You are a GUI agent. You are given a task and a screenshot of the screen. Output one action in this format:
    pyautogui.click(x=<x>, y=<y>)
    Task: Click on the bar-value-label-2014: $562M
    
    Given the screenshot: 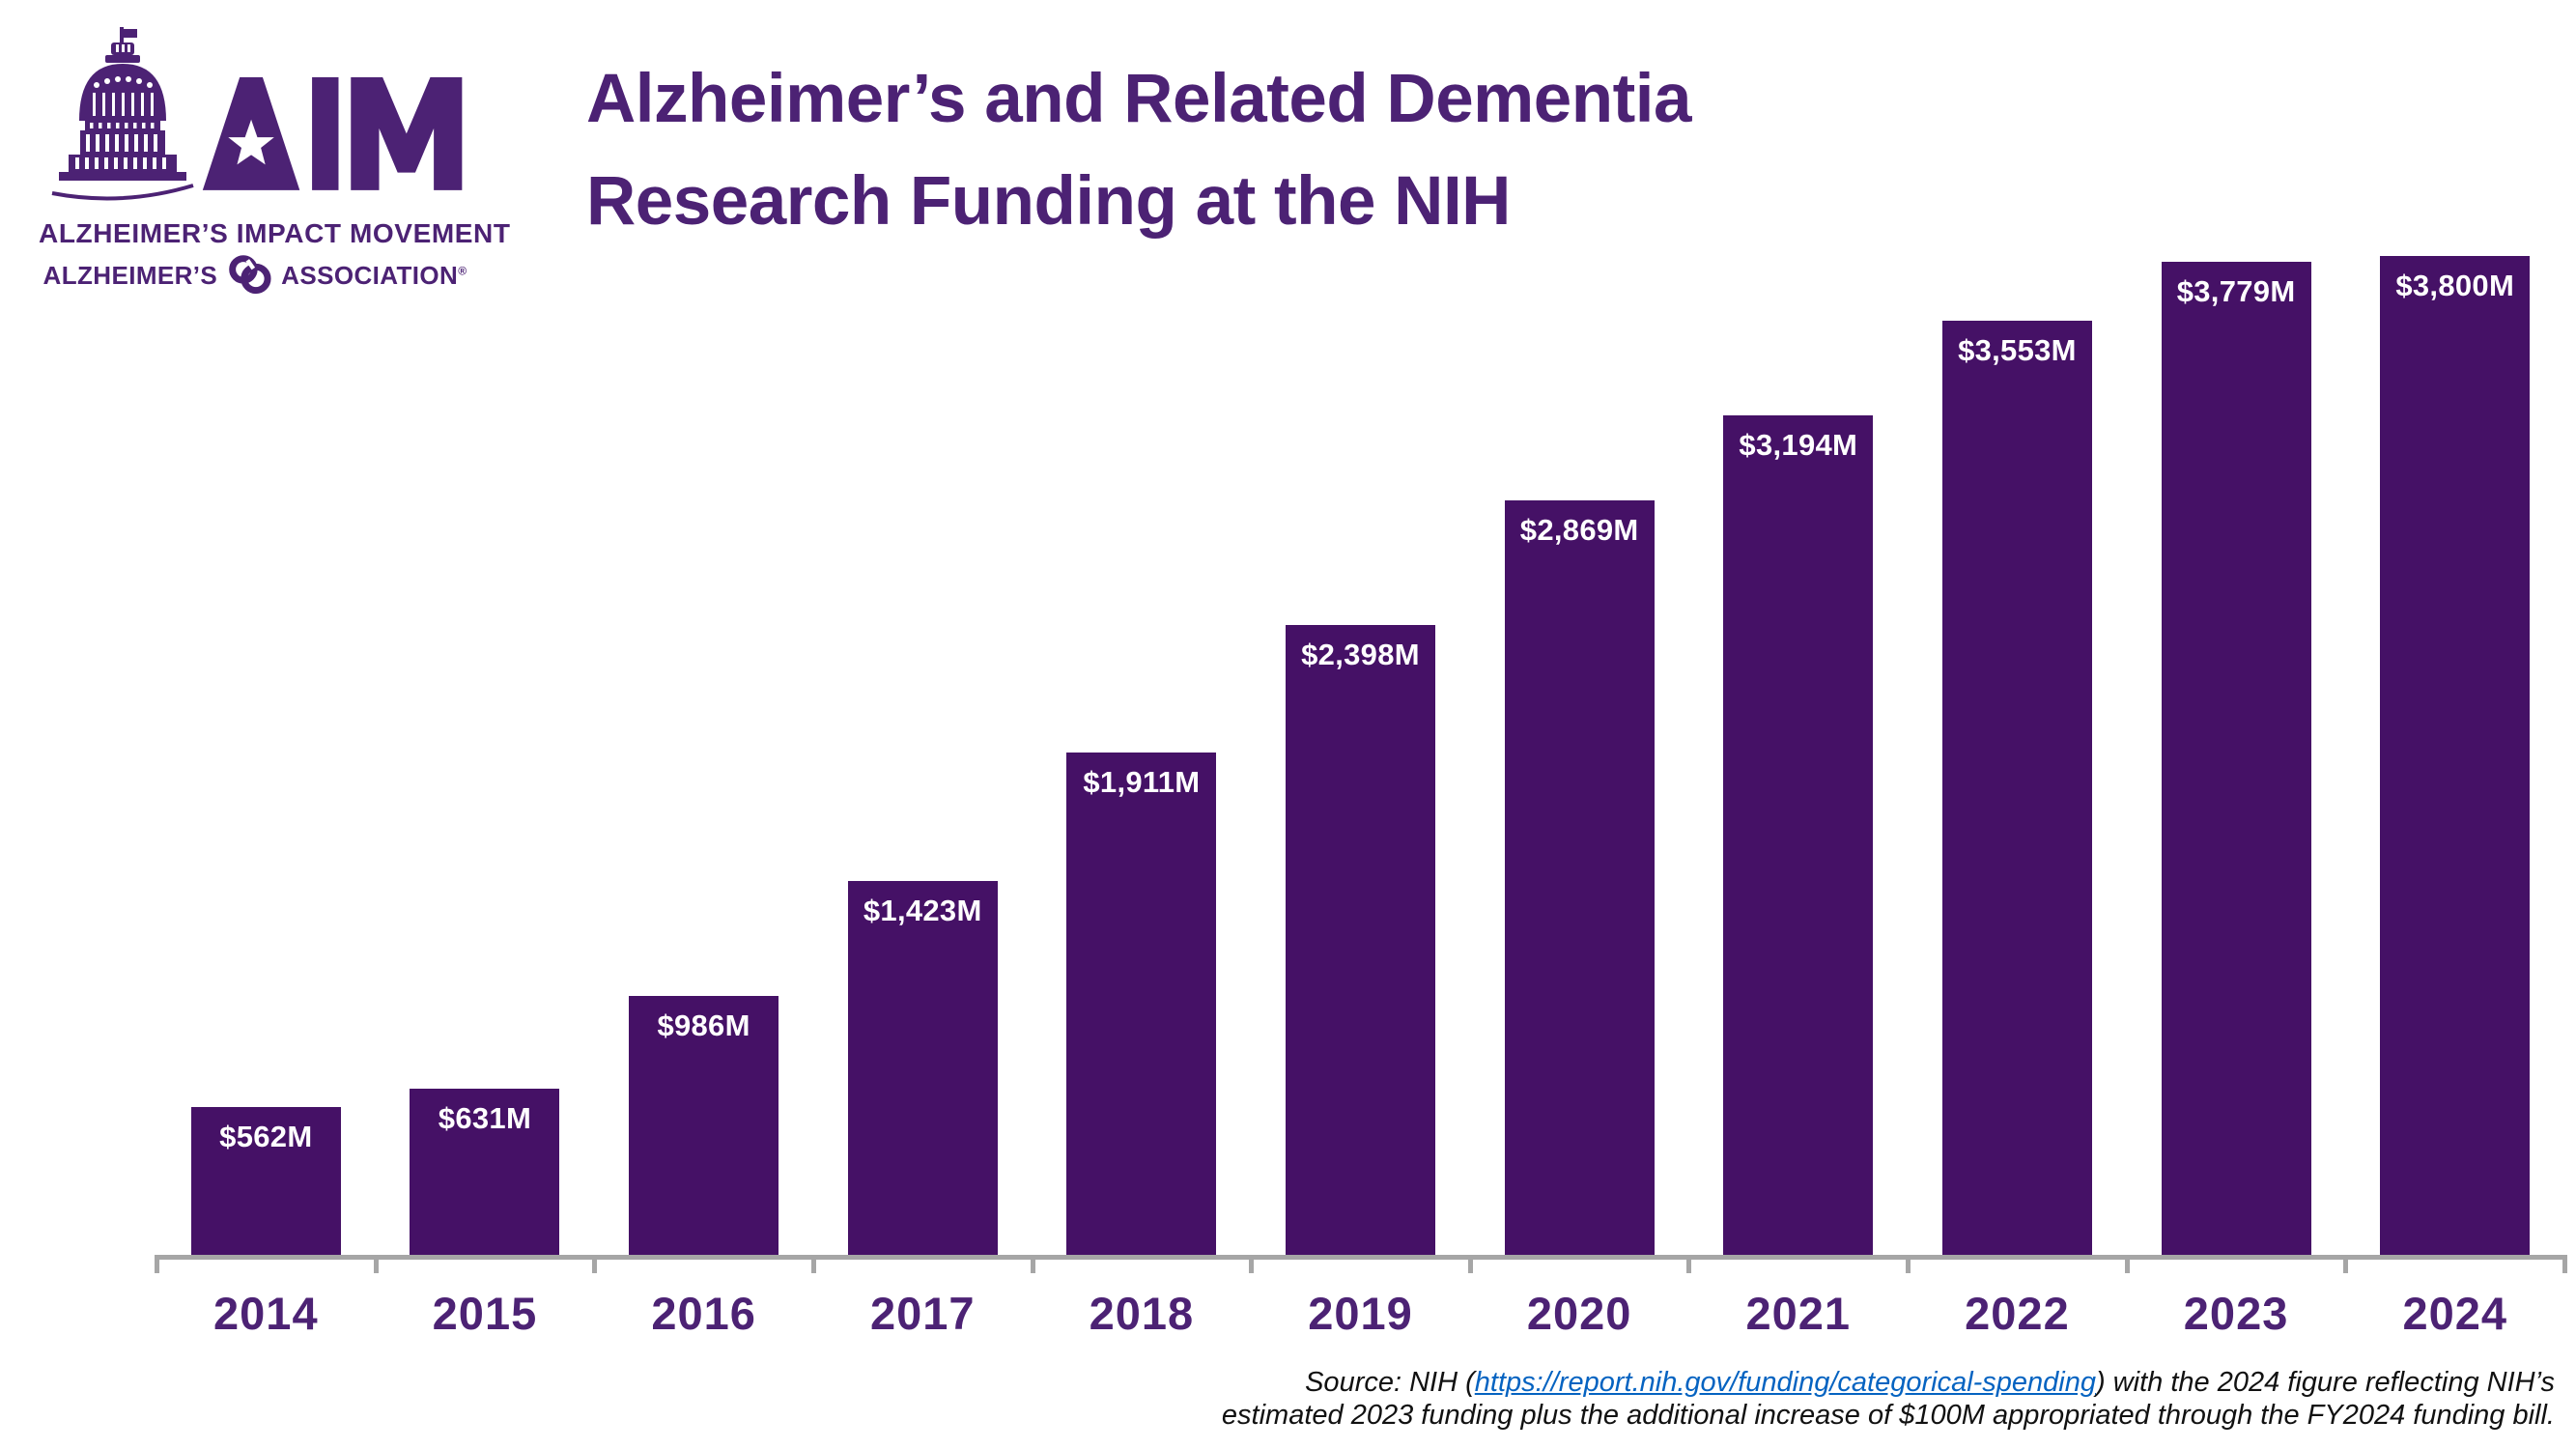 What is the action you would take?
    pyautogui.click(x=266, y=1137)
    